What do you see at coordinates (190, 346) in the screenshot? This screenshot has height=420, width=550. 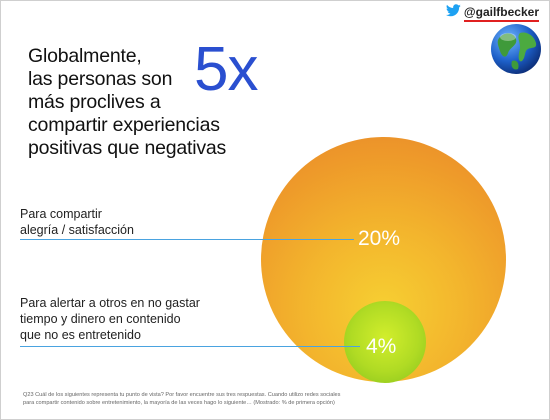 I see `connector-line-bottom` at bounding box center [190, 346].